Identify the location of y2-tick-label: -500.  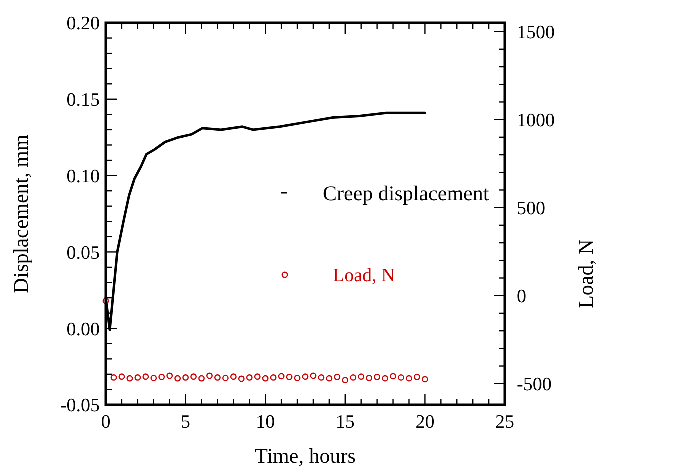
(534, 385).